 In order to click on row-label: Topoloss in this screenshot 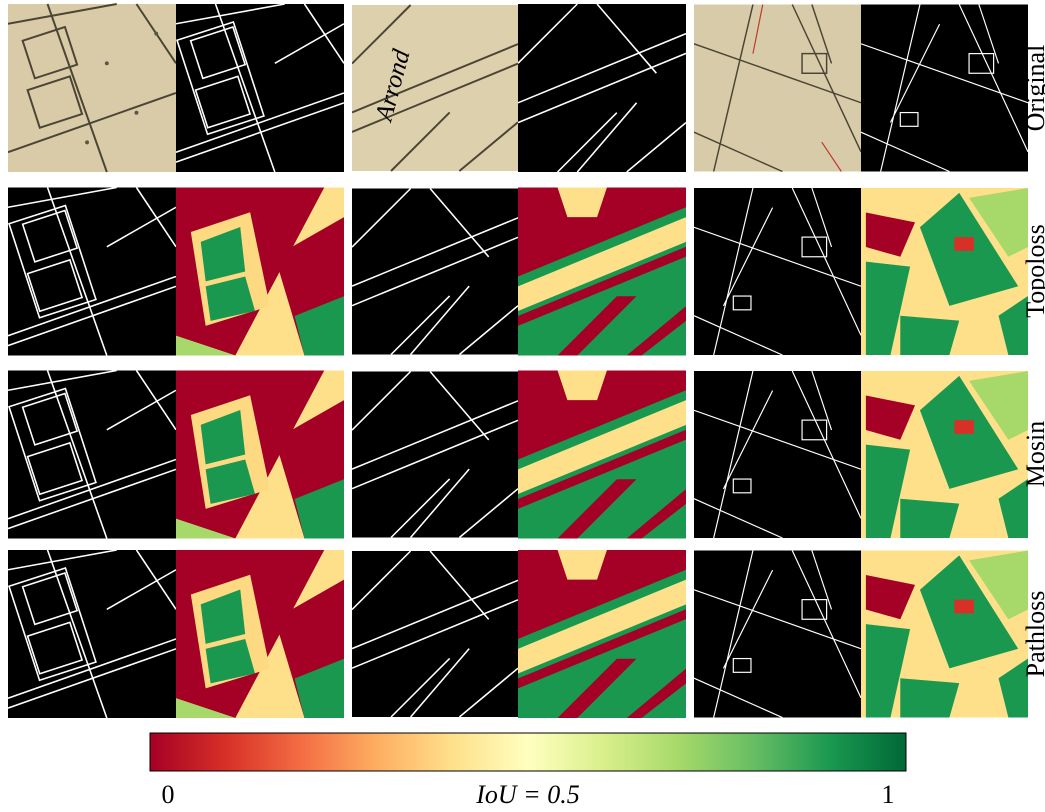, I will do `click(1033, 271)`.